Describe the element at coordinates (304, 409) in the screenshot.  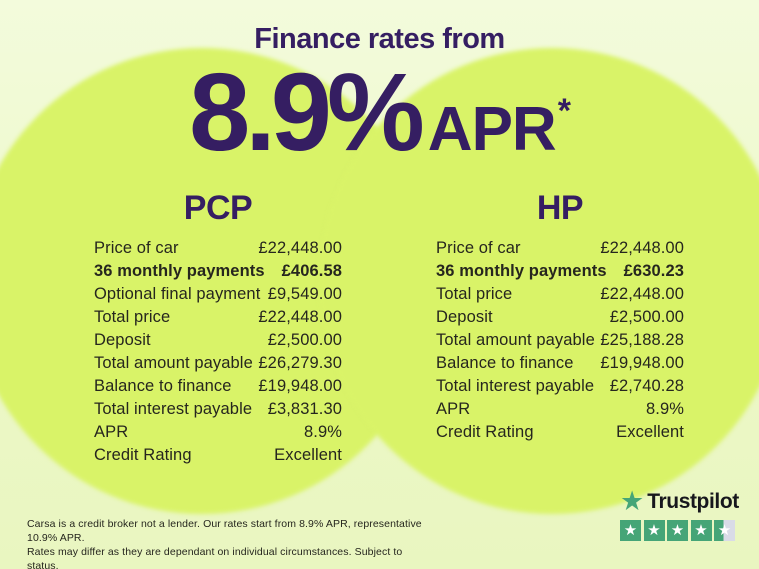
I see `row-value: £3,831.30` at that location.